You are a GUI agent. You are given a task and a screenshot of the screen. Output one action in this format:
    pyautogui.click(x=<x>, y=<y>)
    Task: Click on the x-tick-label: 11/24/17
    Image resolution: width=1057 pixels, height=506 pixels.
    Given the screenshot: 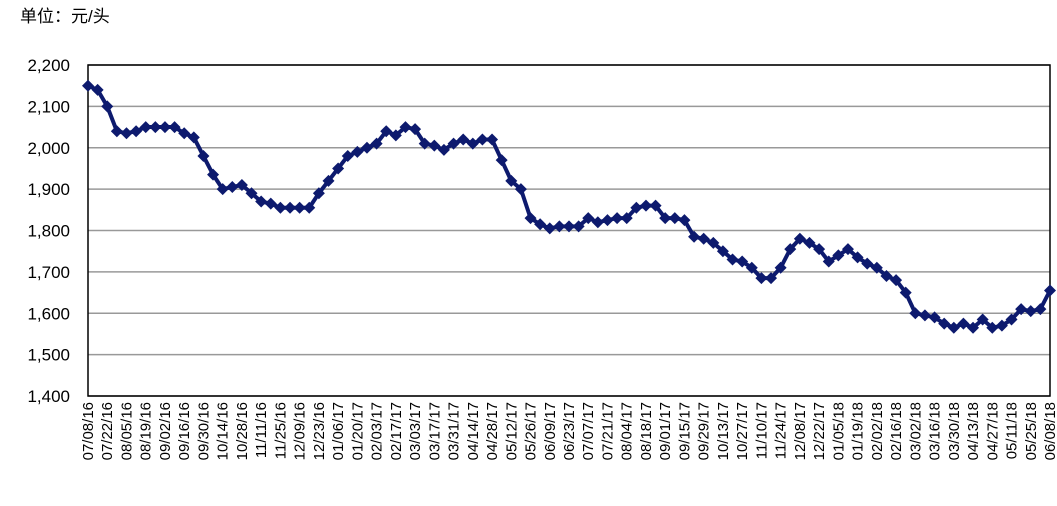 What is the action you would take?
    pyautogui.click(x=781, y=430)
    